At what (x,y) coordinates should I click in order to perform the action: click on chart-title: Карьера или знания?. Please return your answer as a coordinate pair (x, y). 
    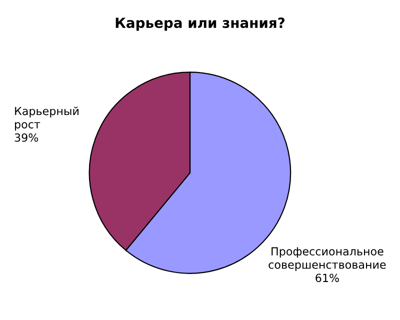
    Looking at the image, I should click on (200, 24).